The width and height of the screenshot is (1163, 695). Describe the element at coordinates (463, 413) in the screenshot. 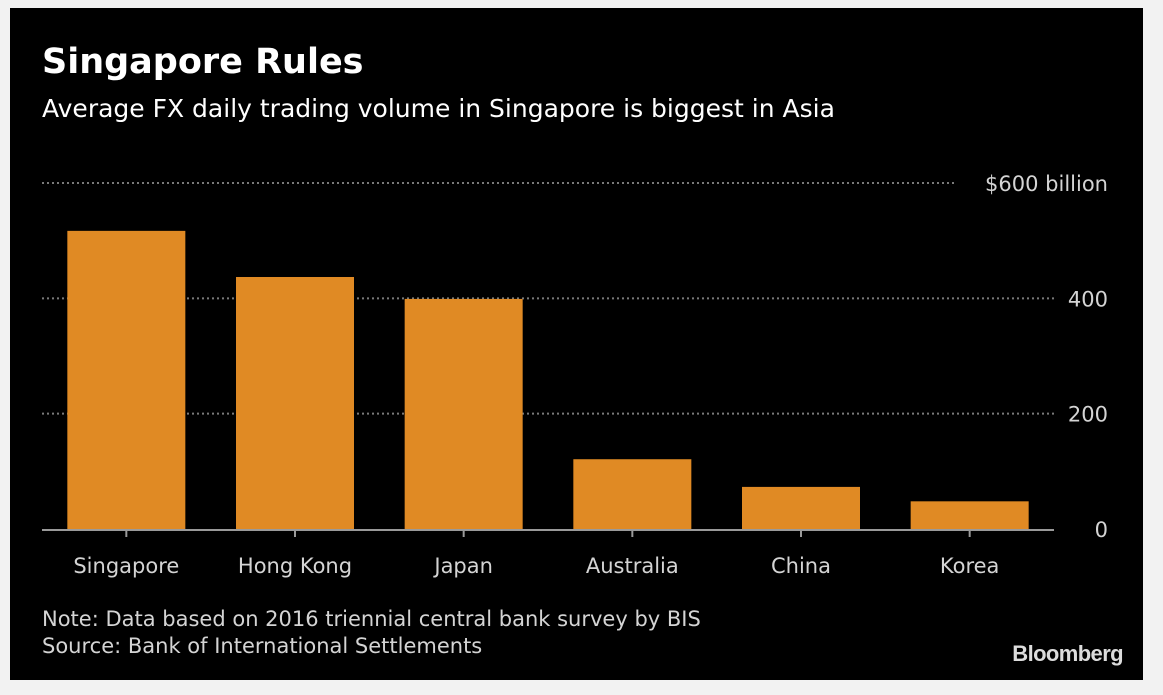

I see `bar-japan` at that location.